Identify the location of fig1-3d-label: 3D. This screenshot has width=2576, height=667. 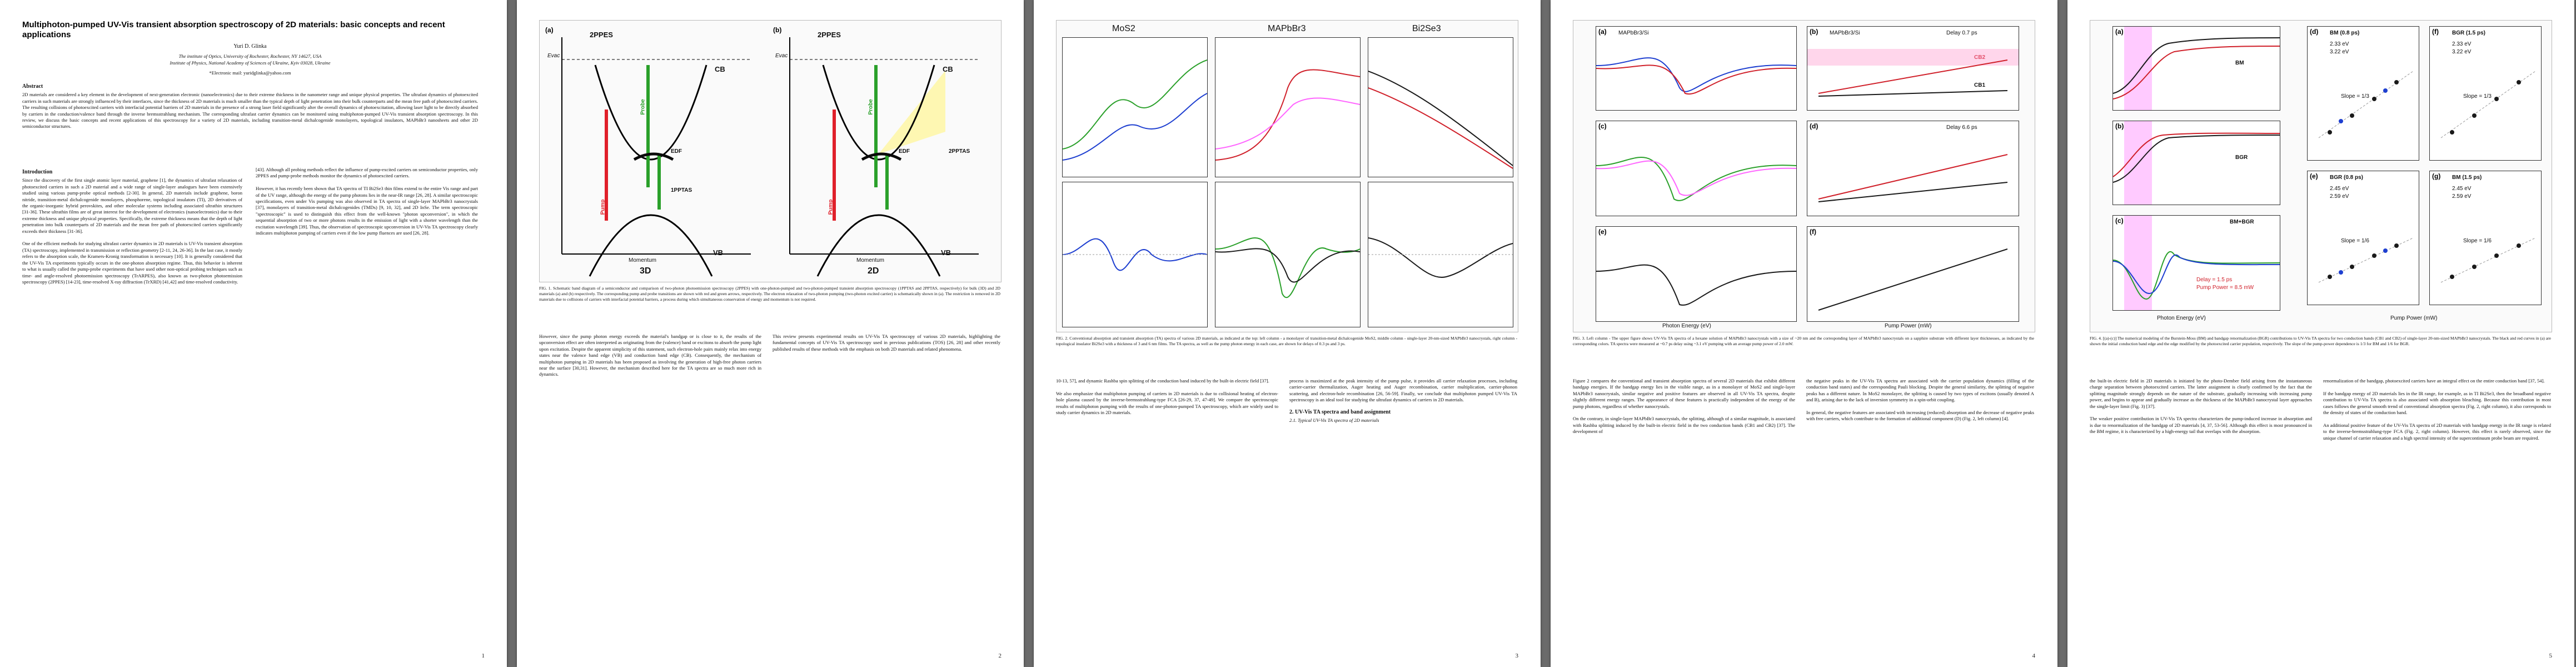
(645, 271).